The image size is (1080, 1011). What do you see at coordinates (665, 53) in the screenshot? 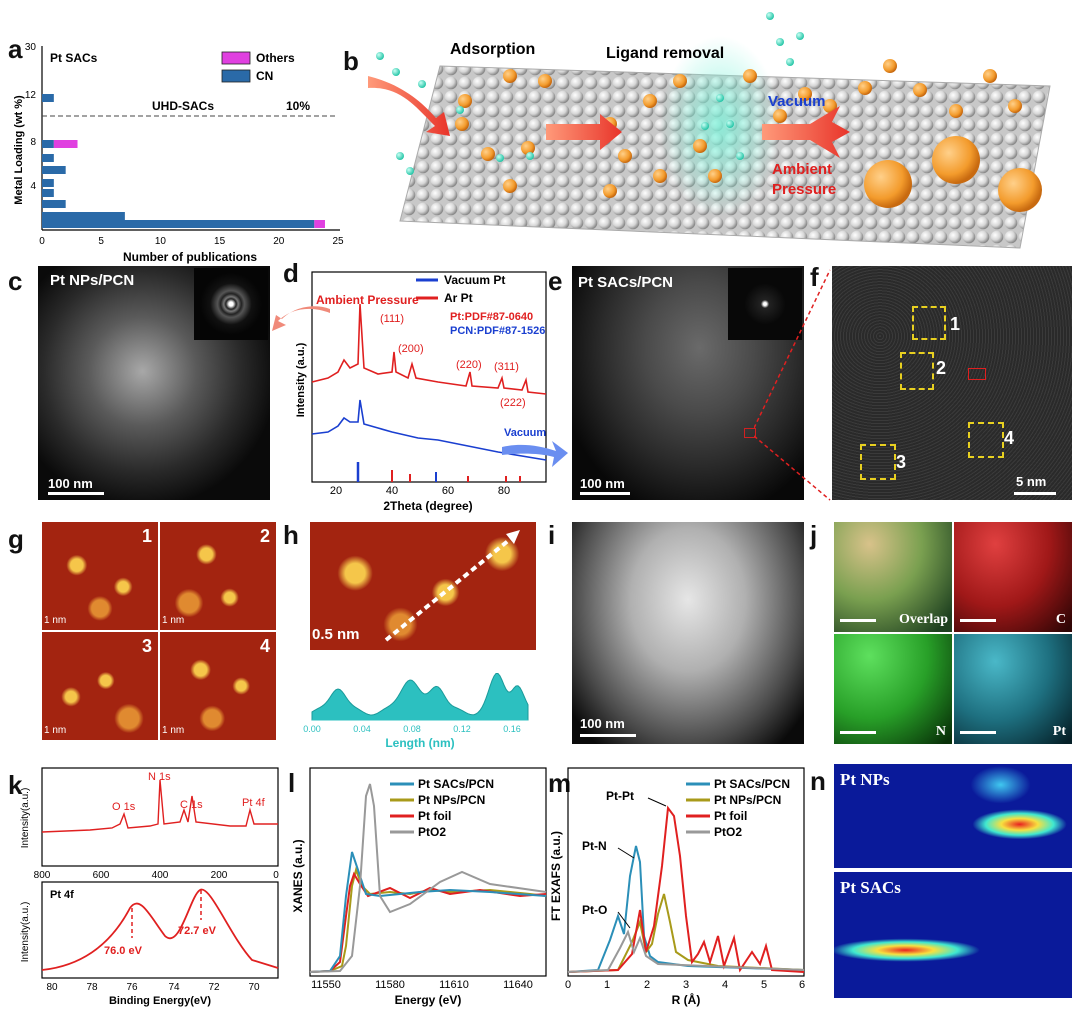
I see `b-ligand-removal-label: Ligand removal` at bounding box center [665, 53].